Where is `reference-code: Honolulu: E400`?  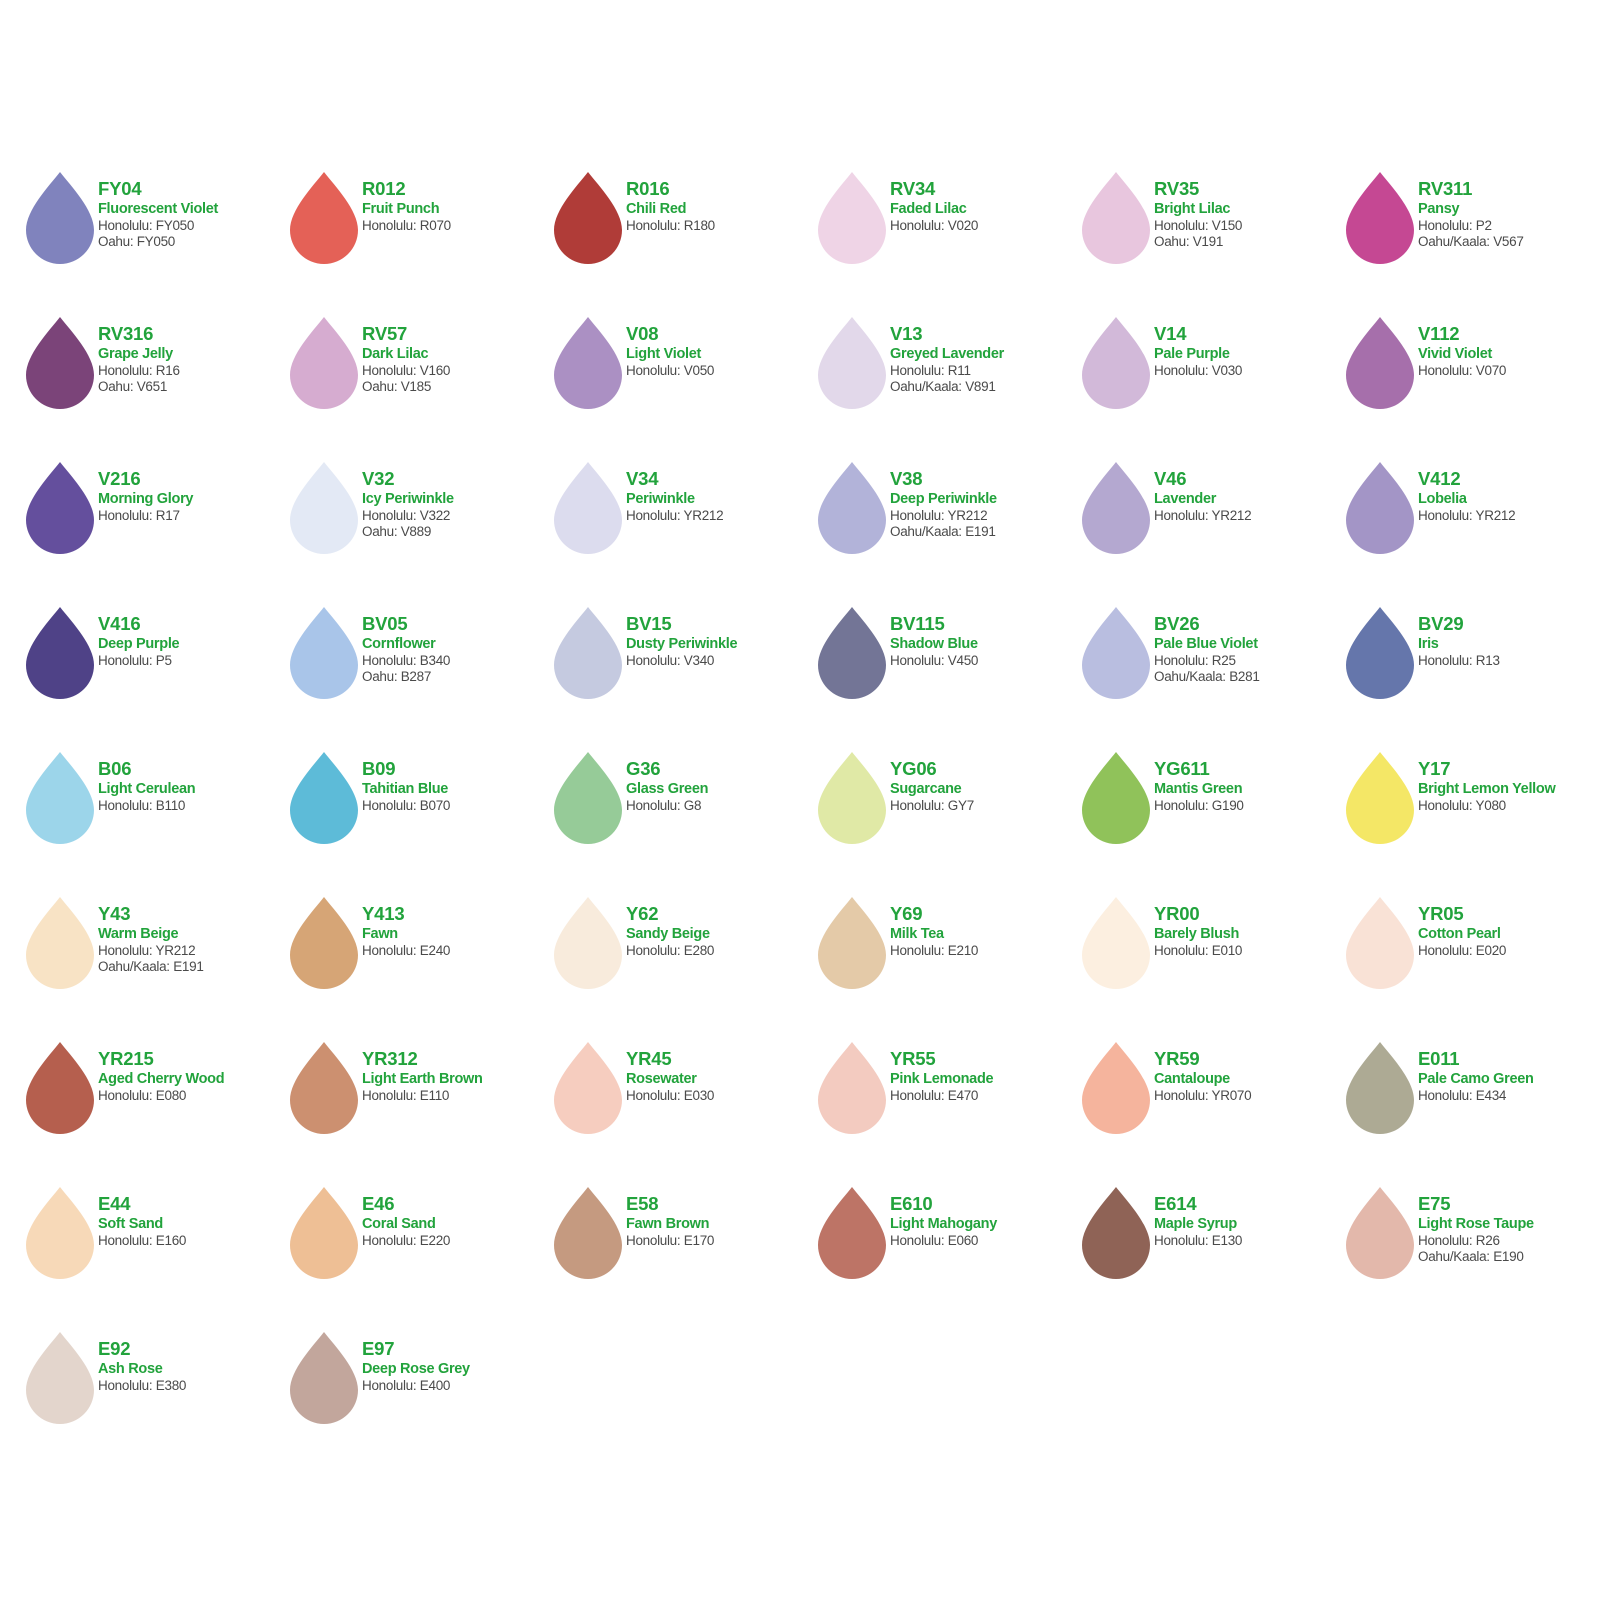
reference-code: Honolulu: E400 is located at coordinates (406, 1385).